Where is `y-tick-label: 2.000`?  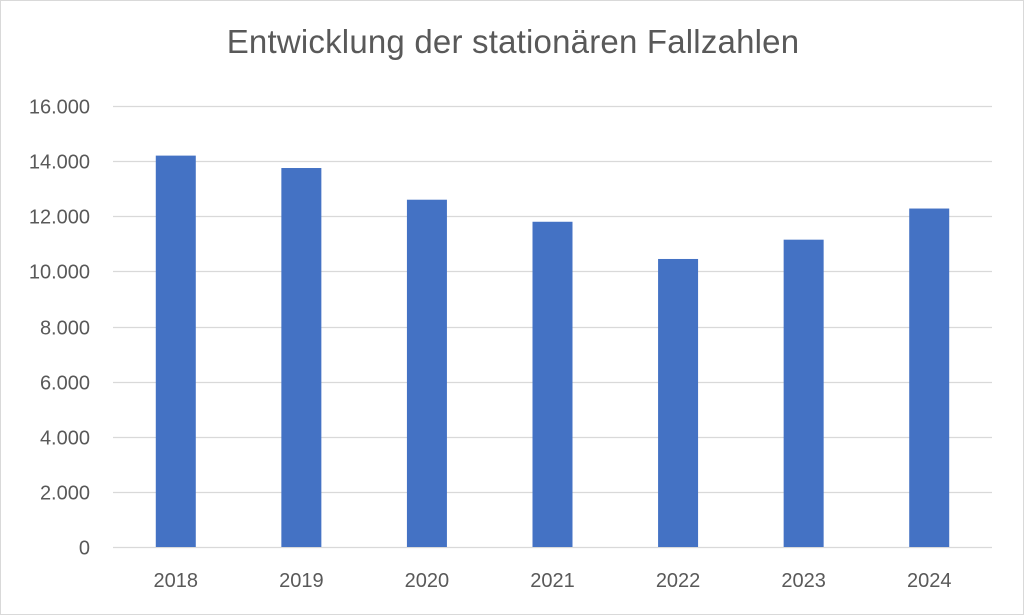 y-tick-label: 2.000 is located at coordinates (65, 494).